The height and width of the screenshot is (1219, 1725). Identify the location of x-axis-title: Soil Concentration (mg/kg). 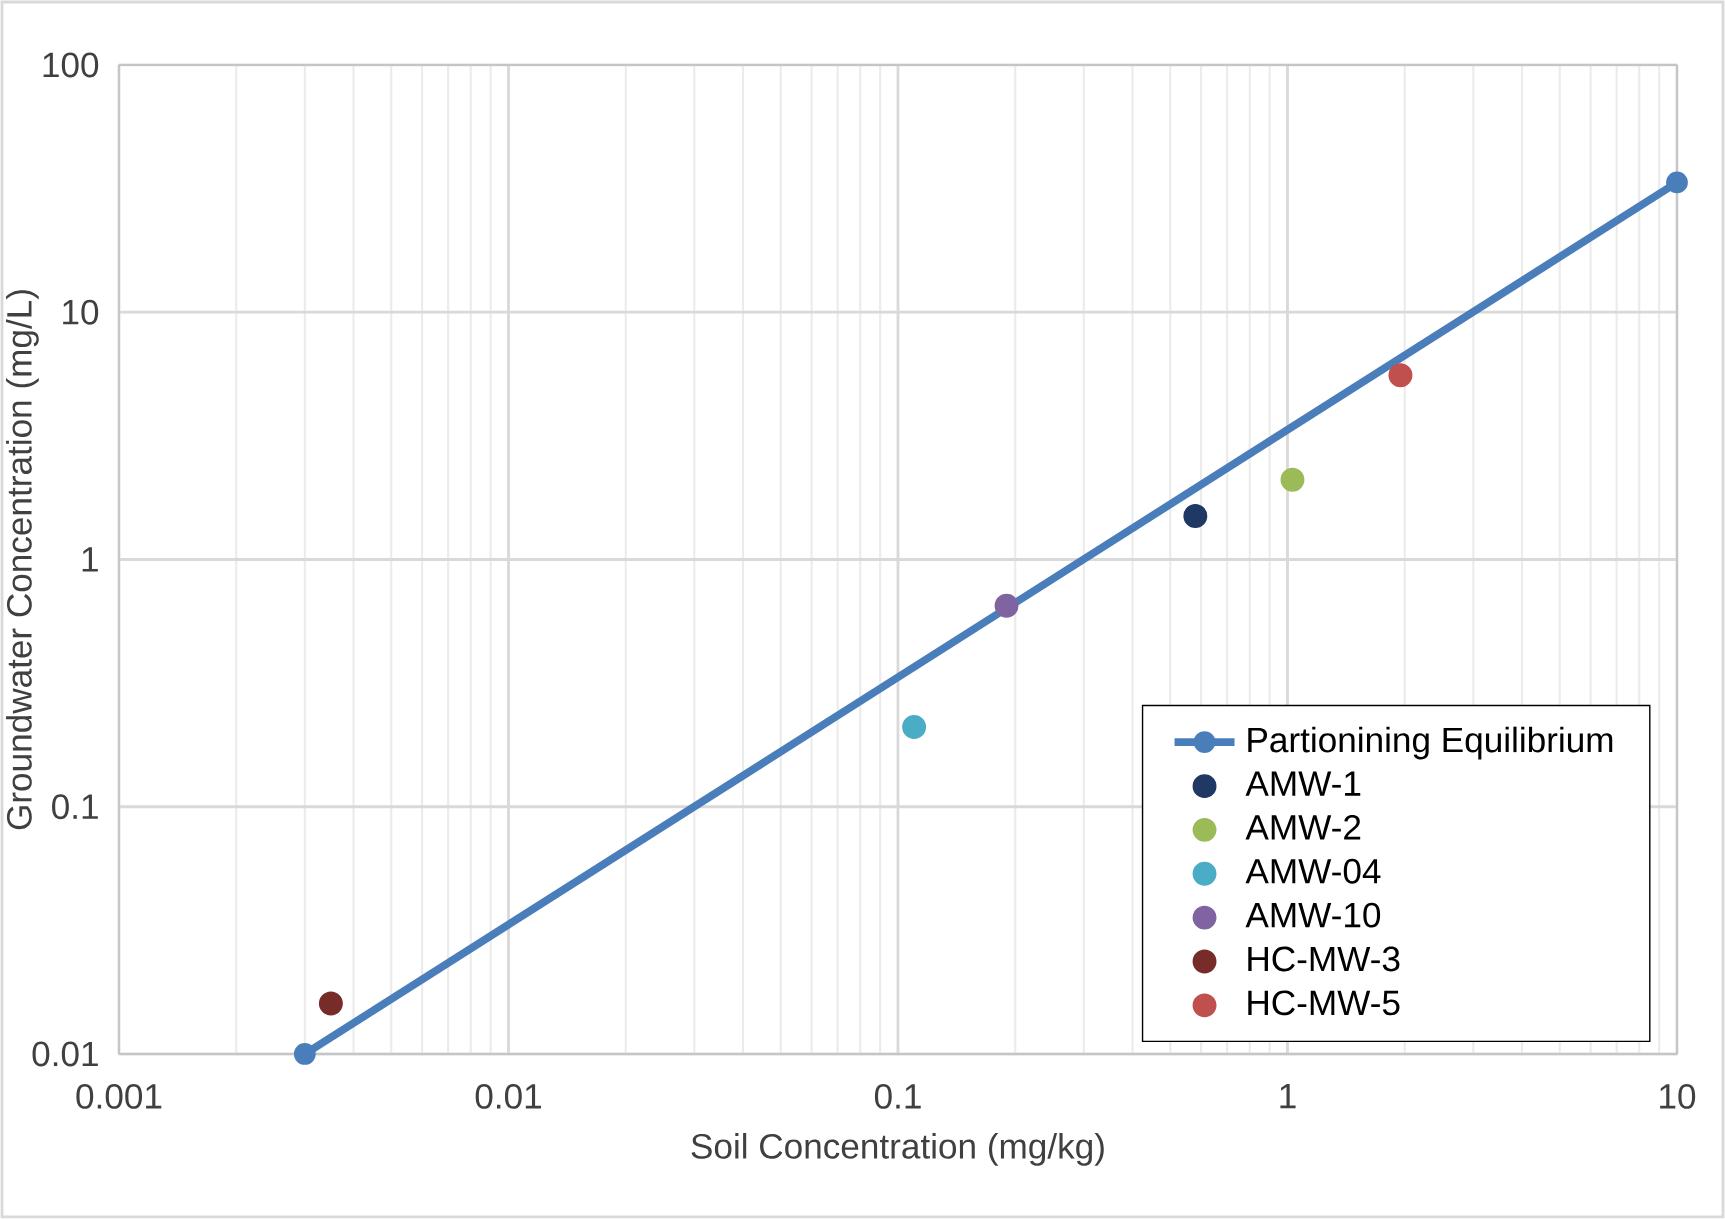
(897, 1149).